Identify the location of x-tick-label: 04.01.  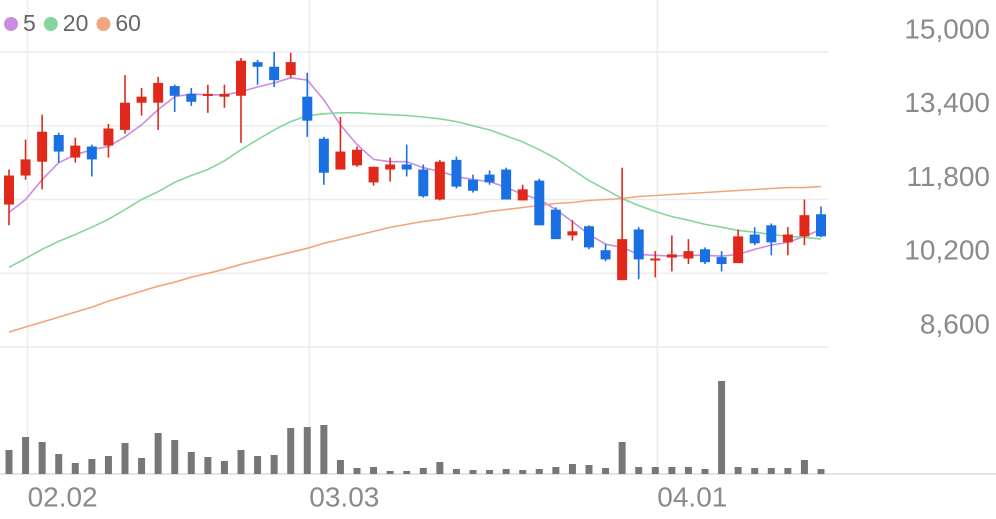
(692, 496).